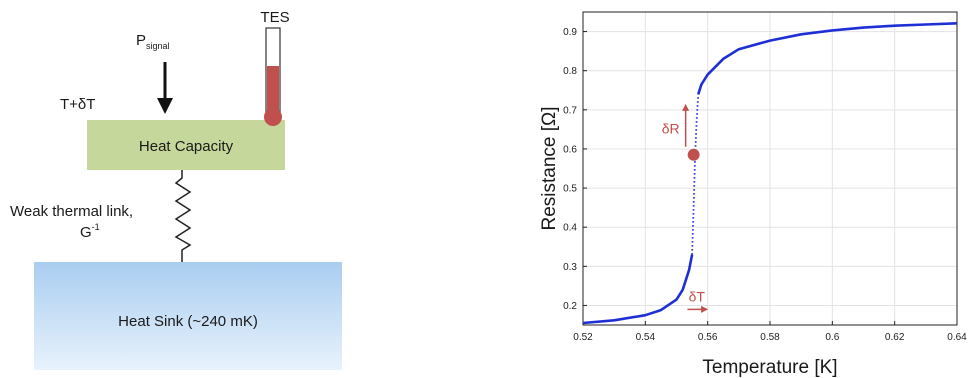  What do you see at coordinates (90, 231) in the screenshot?
I see `thermal-conductance-label: G-1` at bounding box center [90, 231].